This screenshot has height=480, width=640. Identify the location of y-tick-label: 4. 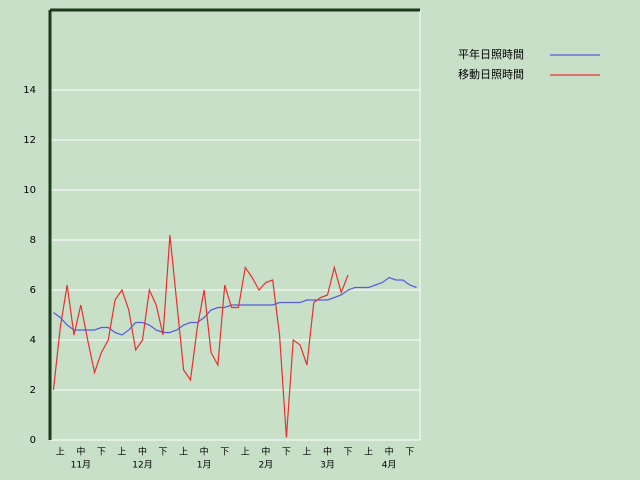
(33, 340).